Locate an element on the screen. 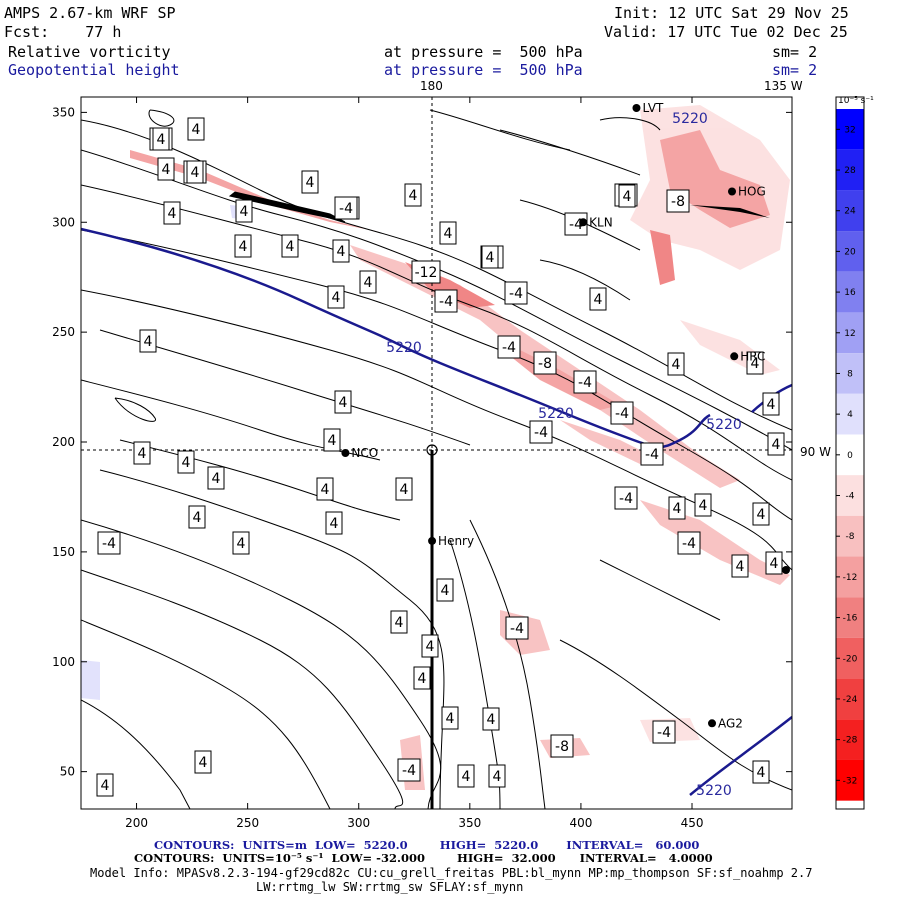  init-time: Init: 12 UTC Sat 29 Nov 25 is located at coordinates (731, 13).